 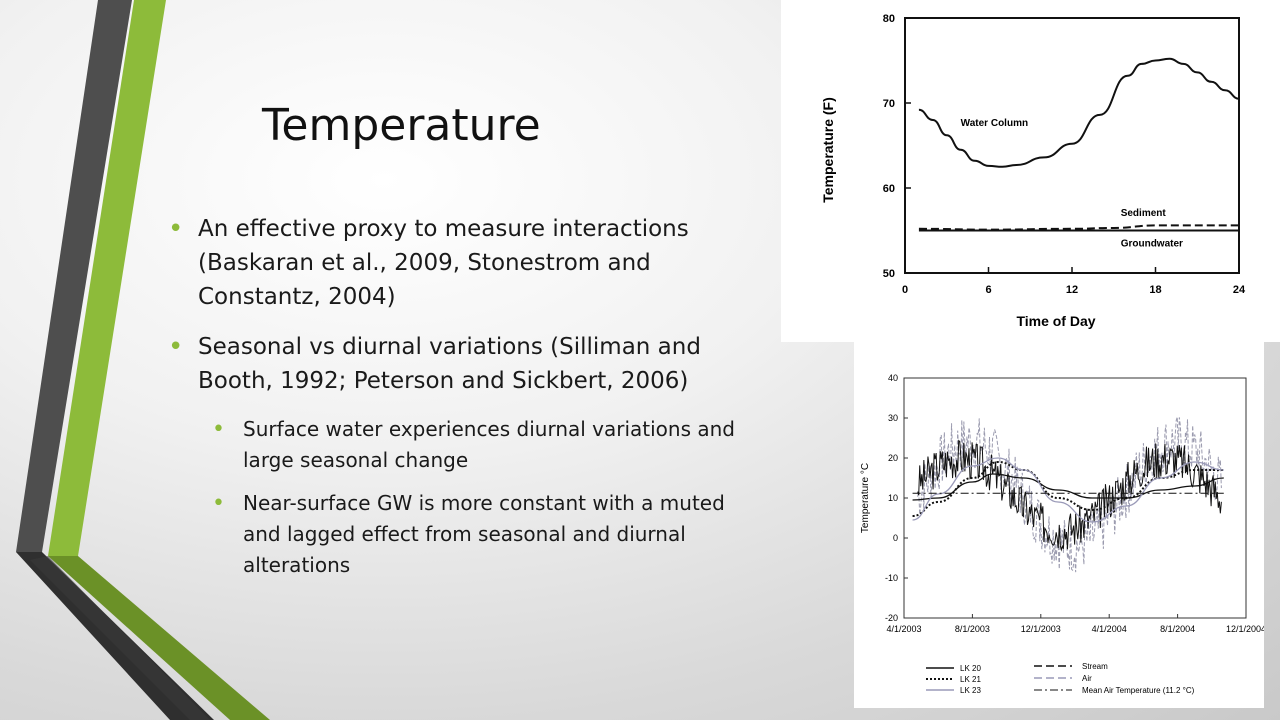 I want to click on x-axis-label: Time of Day, so click(x=1055, y=321).